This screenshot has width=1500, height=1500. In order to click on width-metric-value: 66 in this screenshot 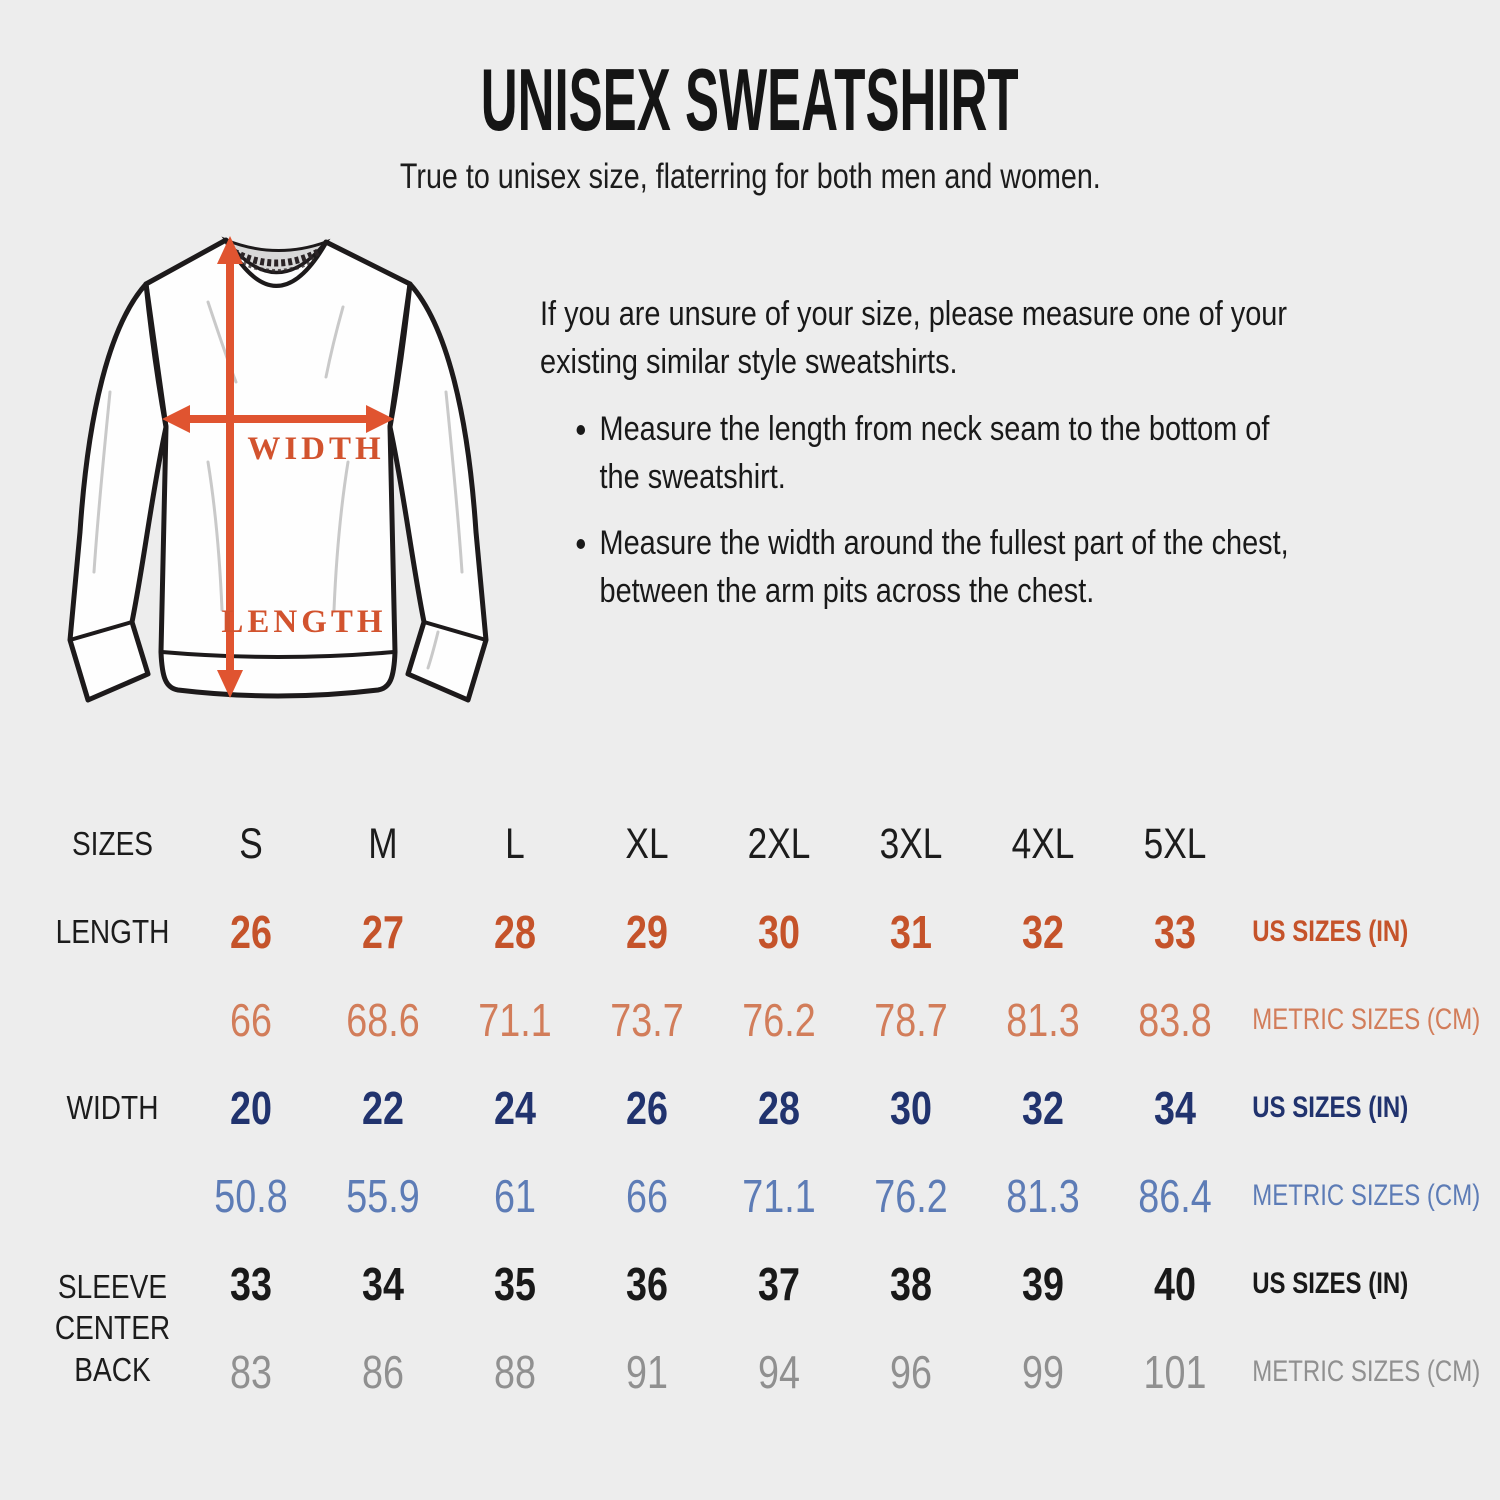, I will do `click(647, 1196)`.